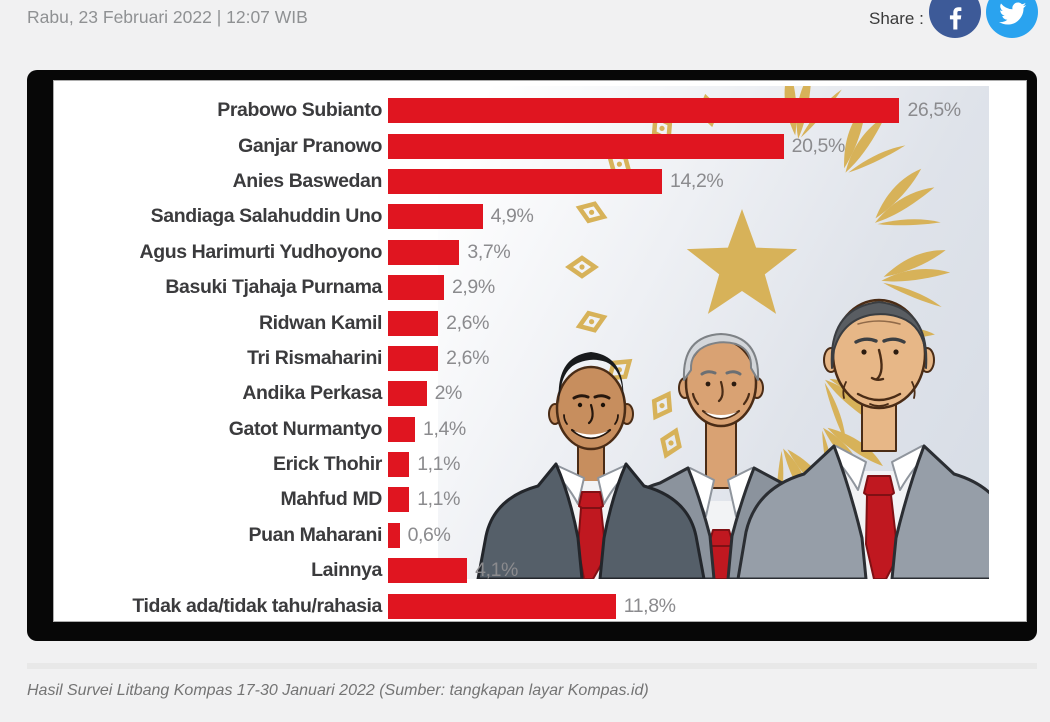 This screenshot has width=1050, height=722. Describe the element at coordinates (473, 287) in the screenshot. I see `value-label: 2,9%` at that location.